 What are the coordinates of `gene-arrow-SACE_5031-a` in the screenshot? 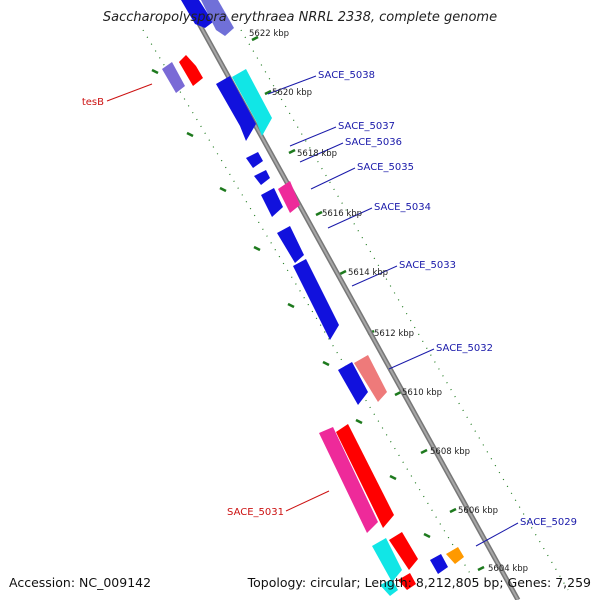 It's located at (348, 480).